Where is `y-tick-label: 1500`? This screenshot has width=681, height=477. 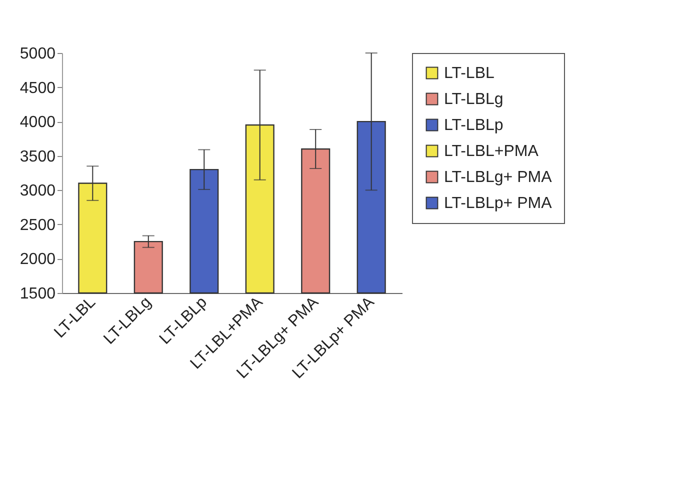
y-tick-label: 1500 is located at coordinates (38, 294).